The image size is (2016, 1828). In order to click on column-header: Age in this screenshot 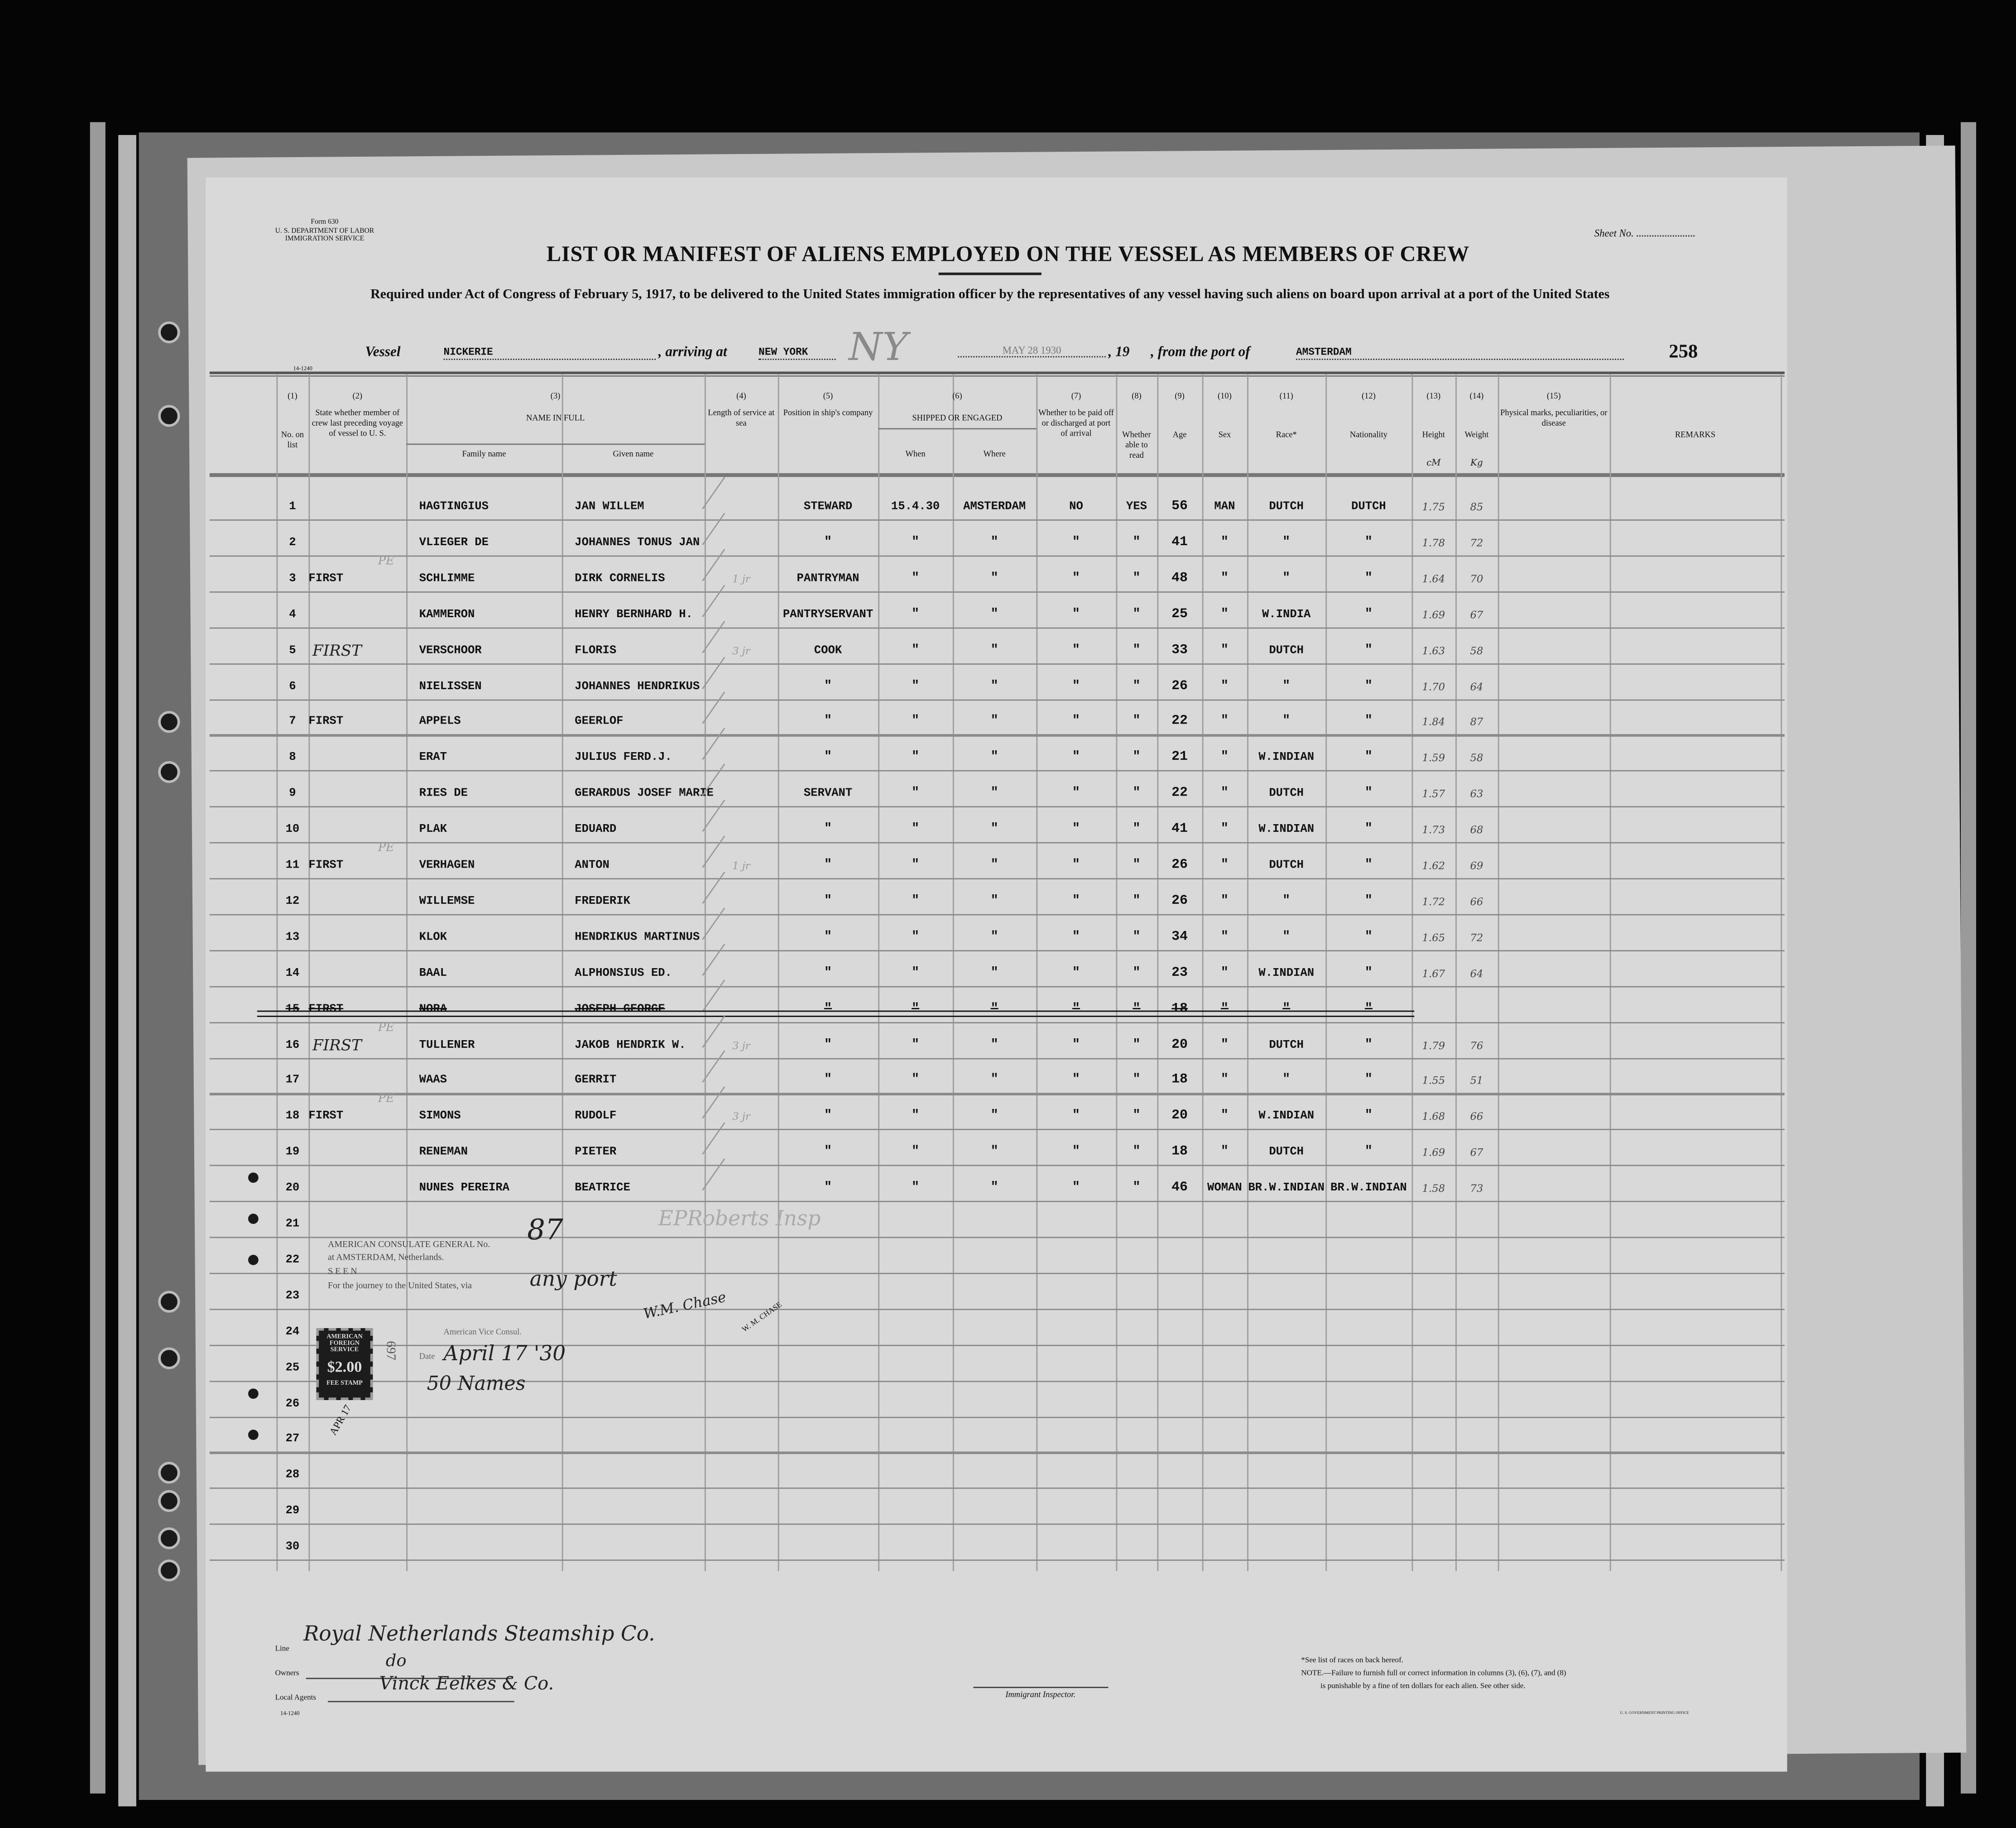, I will do `click(1180, 435)`.